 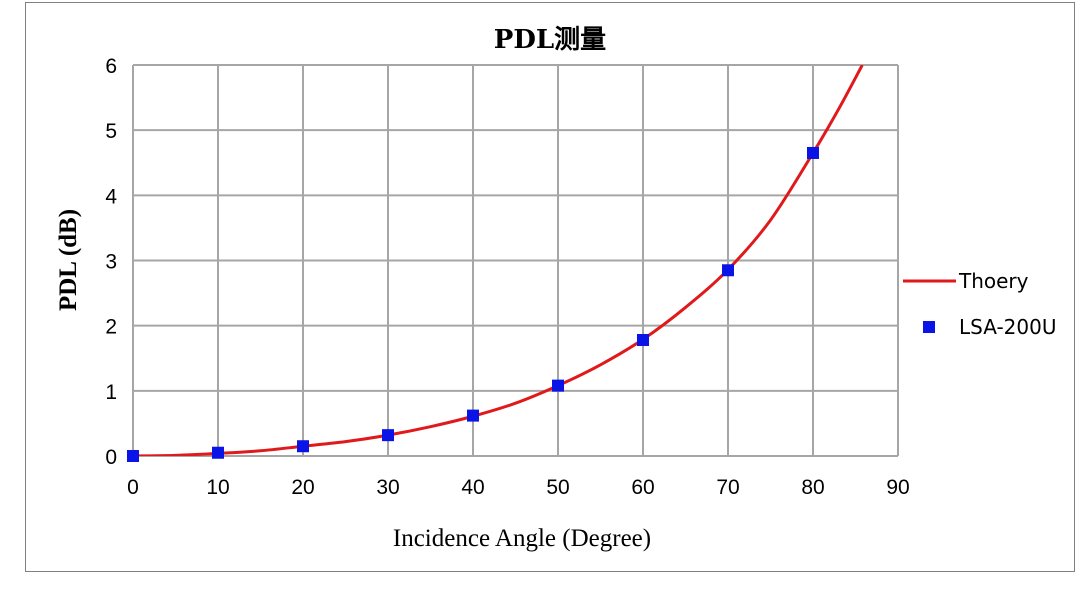 I want to click on x-tick-label: 30, so click(x=387, y=487).